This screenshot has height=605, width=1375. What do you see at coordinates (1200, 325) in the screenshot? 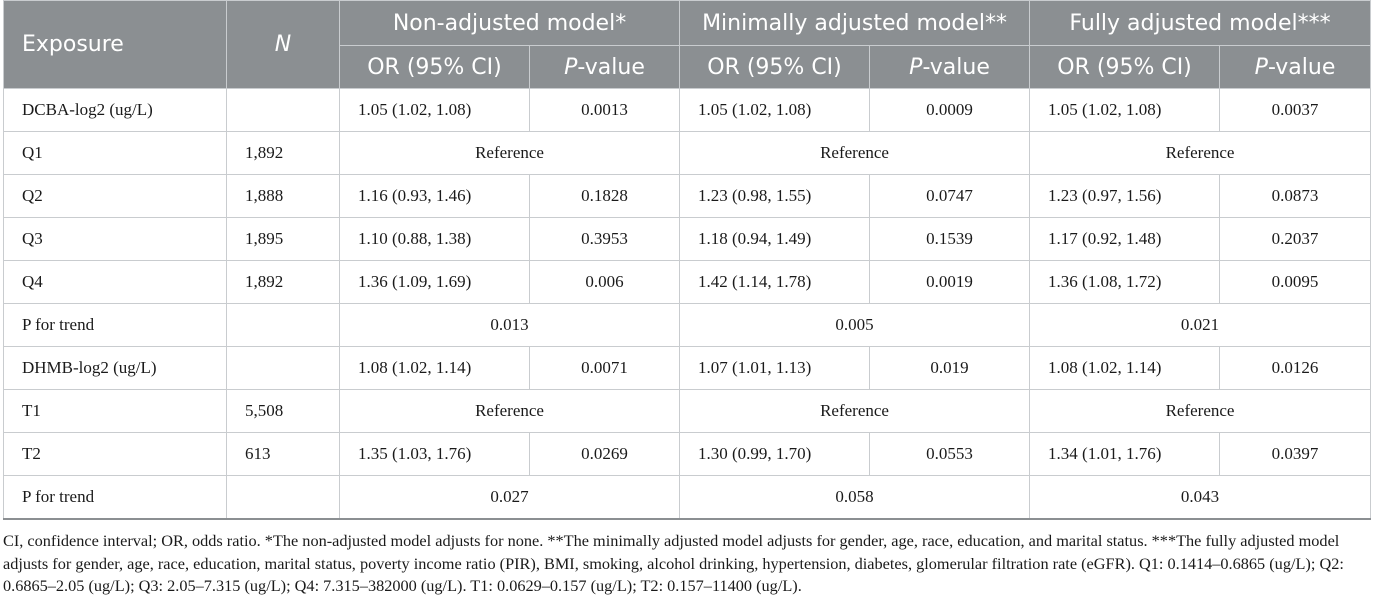
I see `p-trend-cell: 0.021` at bounding box center [1200, 325].